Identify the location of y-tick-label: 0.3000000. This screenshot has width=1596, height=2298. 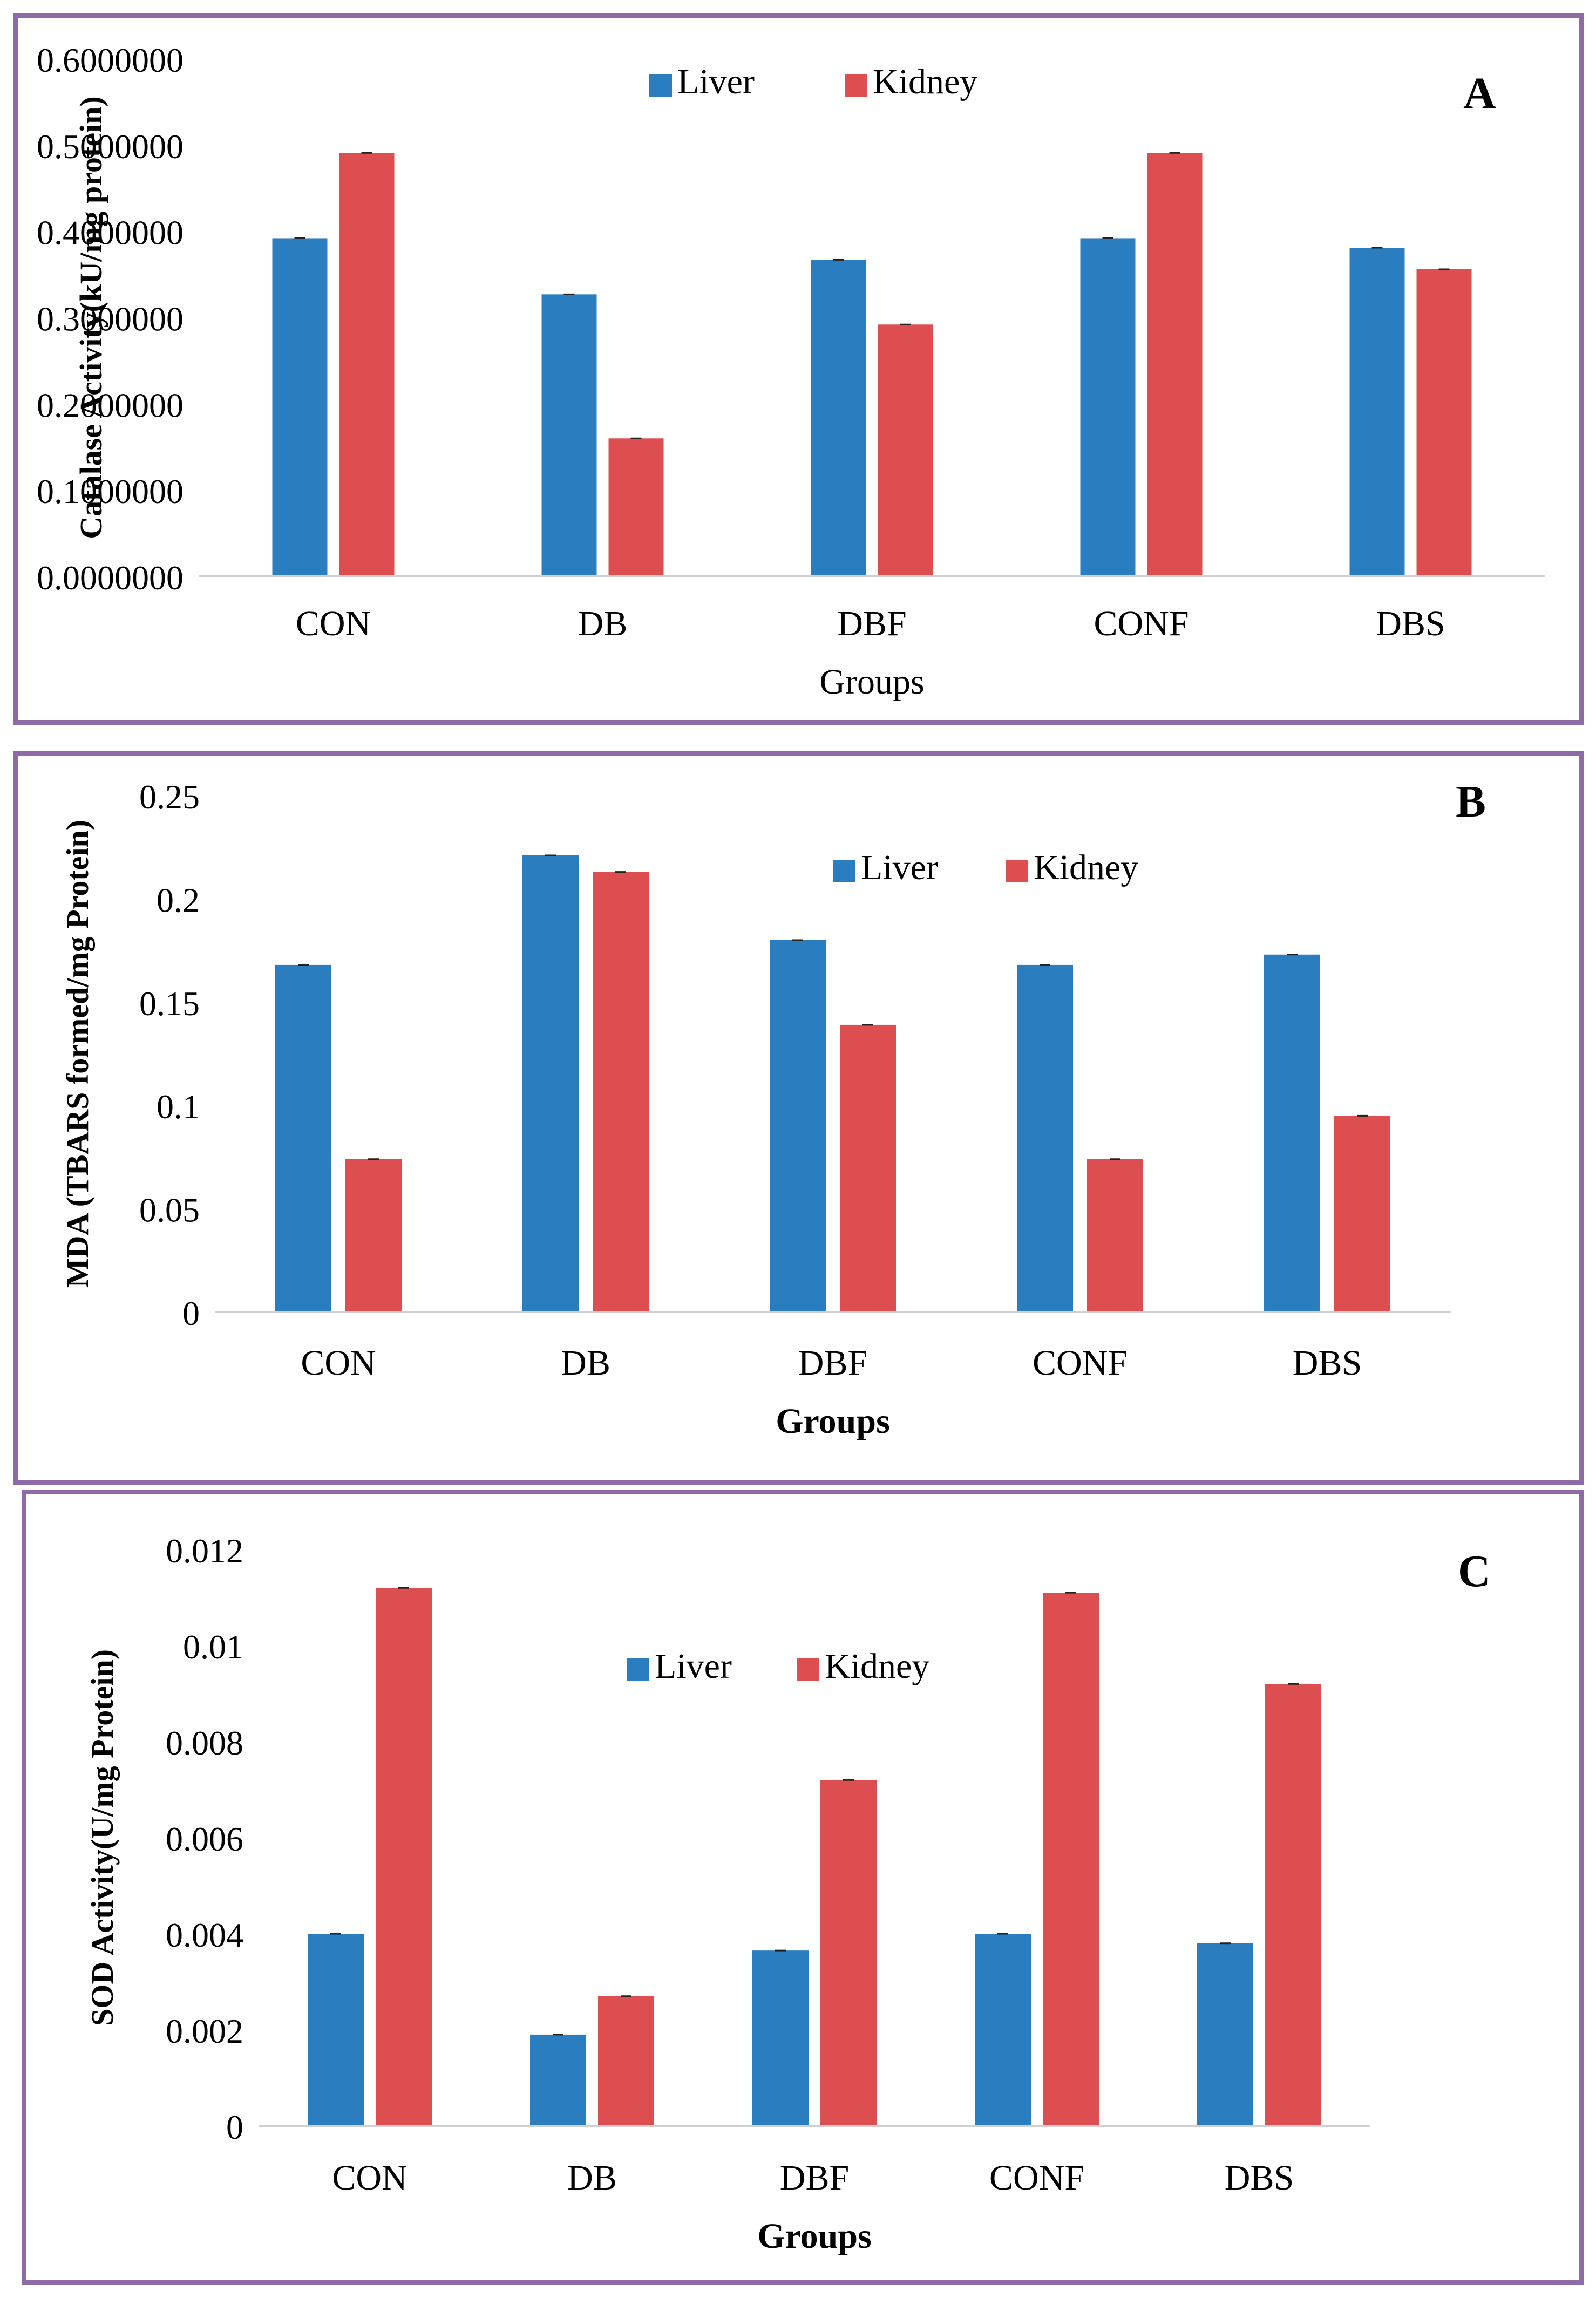
(110, 319).